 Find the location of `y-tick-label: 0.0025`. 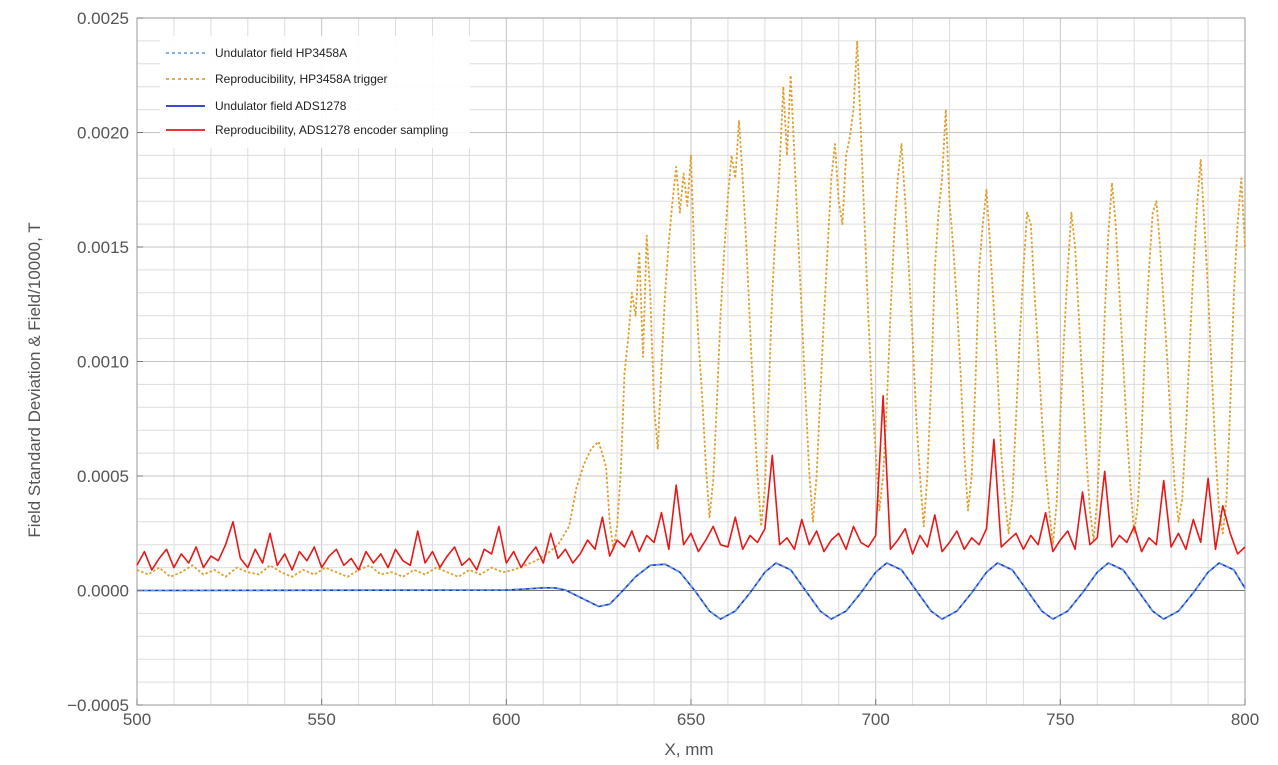

y-tick-label: 0.0025 is located at coordinates (103, 18).